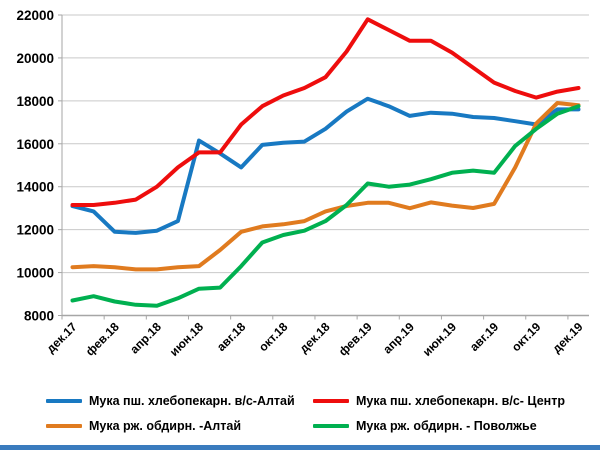  I want to click on y-axis-label: 20000, so click(35, 58).